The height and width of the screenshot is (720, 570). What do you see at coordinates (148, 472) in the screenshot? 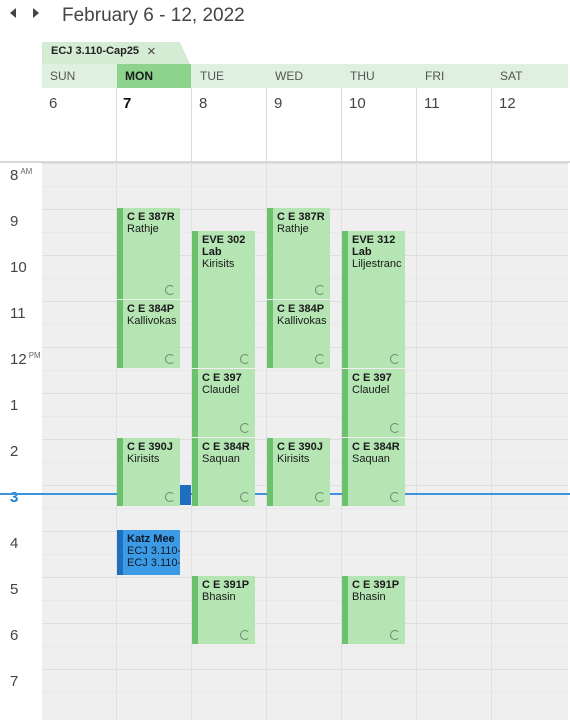
I see `event-ce-390j-mon: C E 390J Kirisits` at bounding box center [148, 472].